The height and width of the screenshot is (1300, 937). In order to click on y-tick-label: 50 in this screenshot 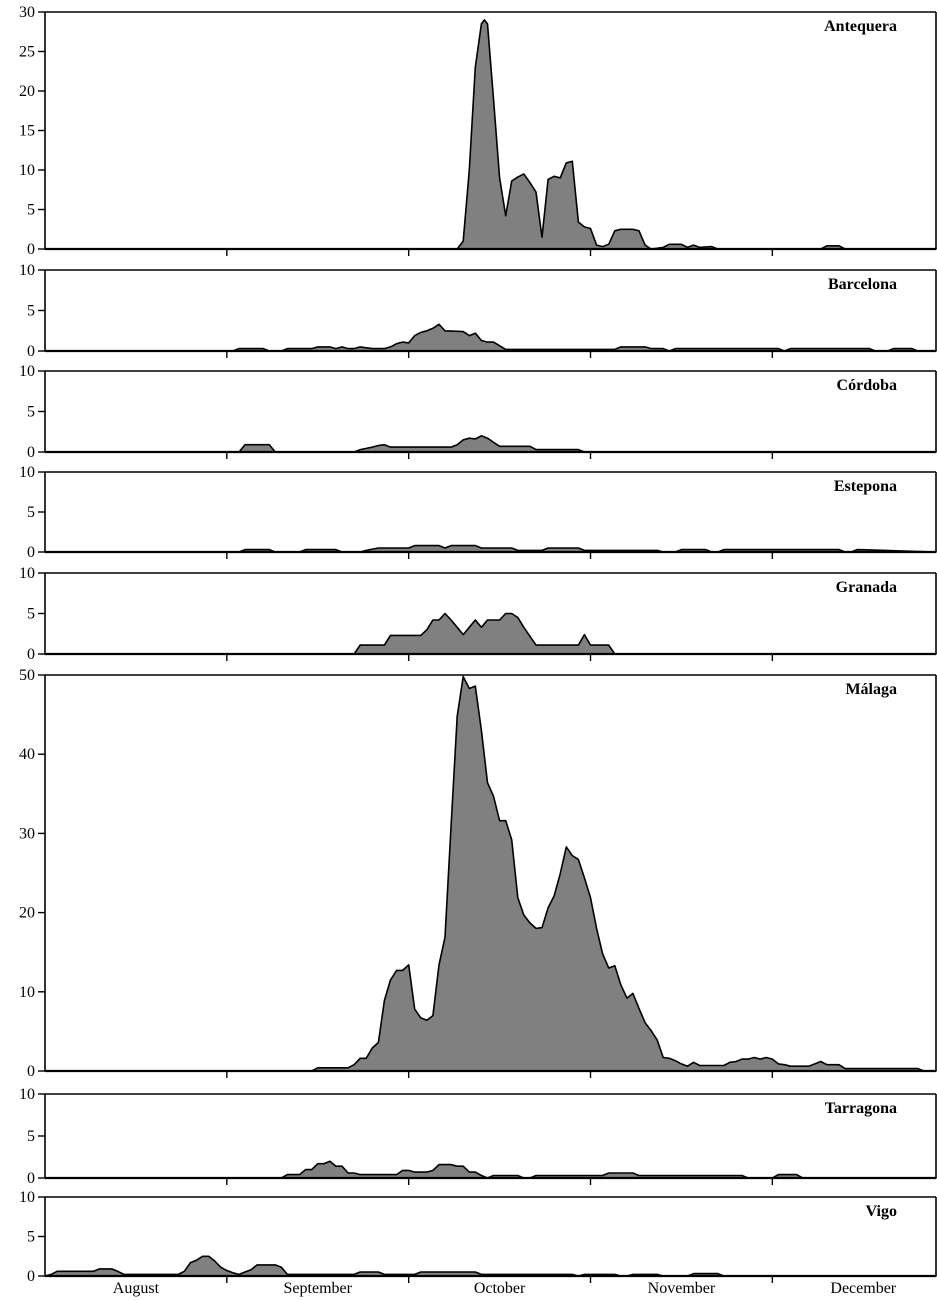, I will do `click(27, 675)`.